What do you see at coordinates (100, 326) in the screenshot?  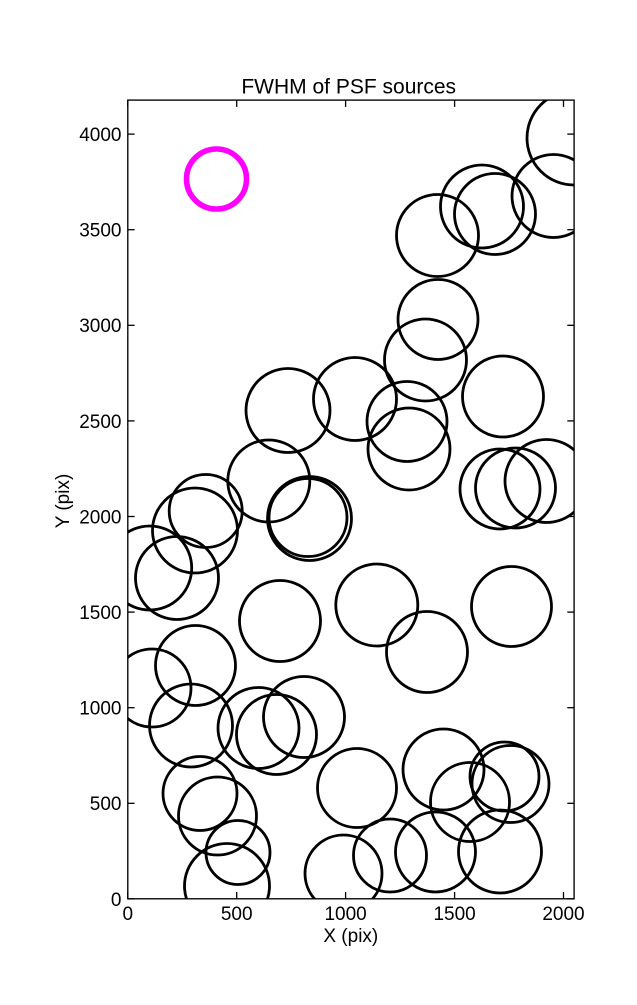 I see `svg-text: 3000` at bounding box center [100, 326].